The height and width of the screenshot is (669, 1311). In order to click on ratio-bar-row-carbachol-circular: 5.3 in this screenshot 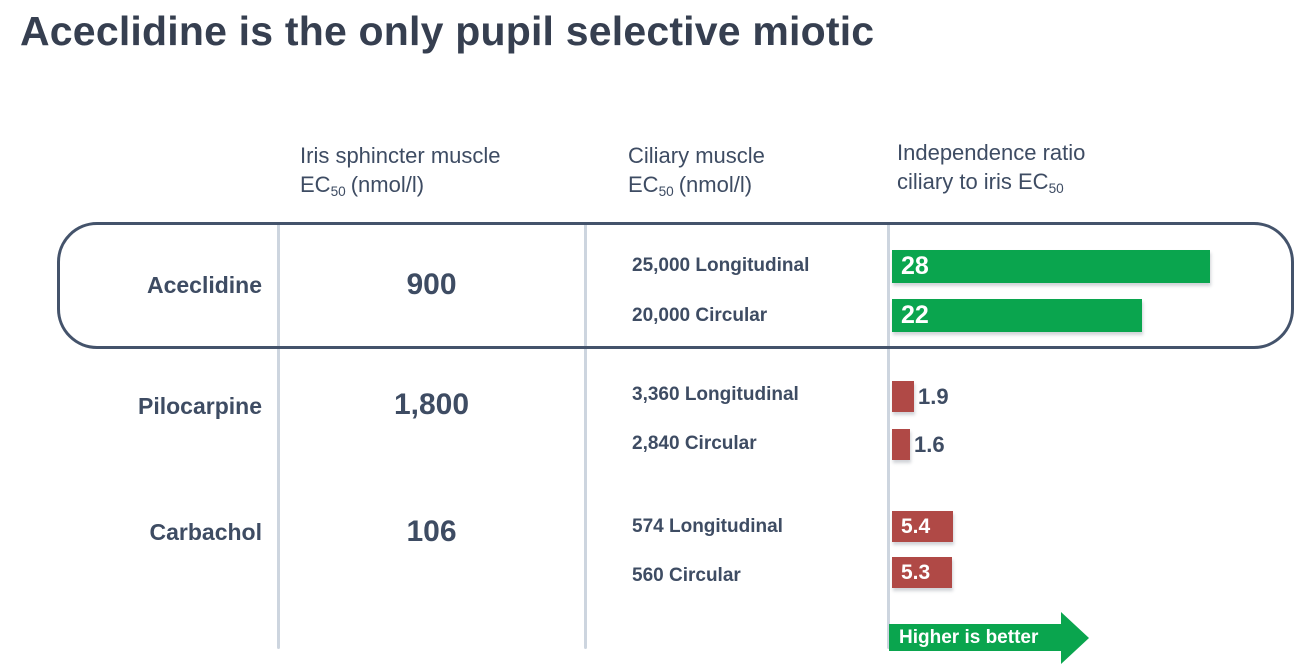, I will do `click(922, 572)`.